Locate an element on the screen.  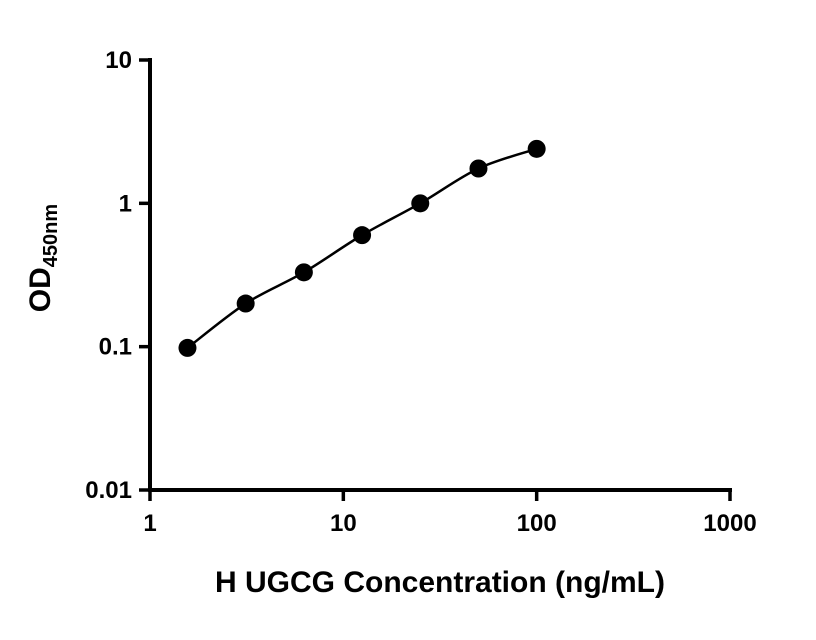
y-axis-label: OD450nm is located at coordinates (43, 258).